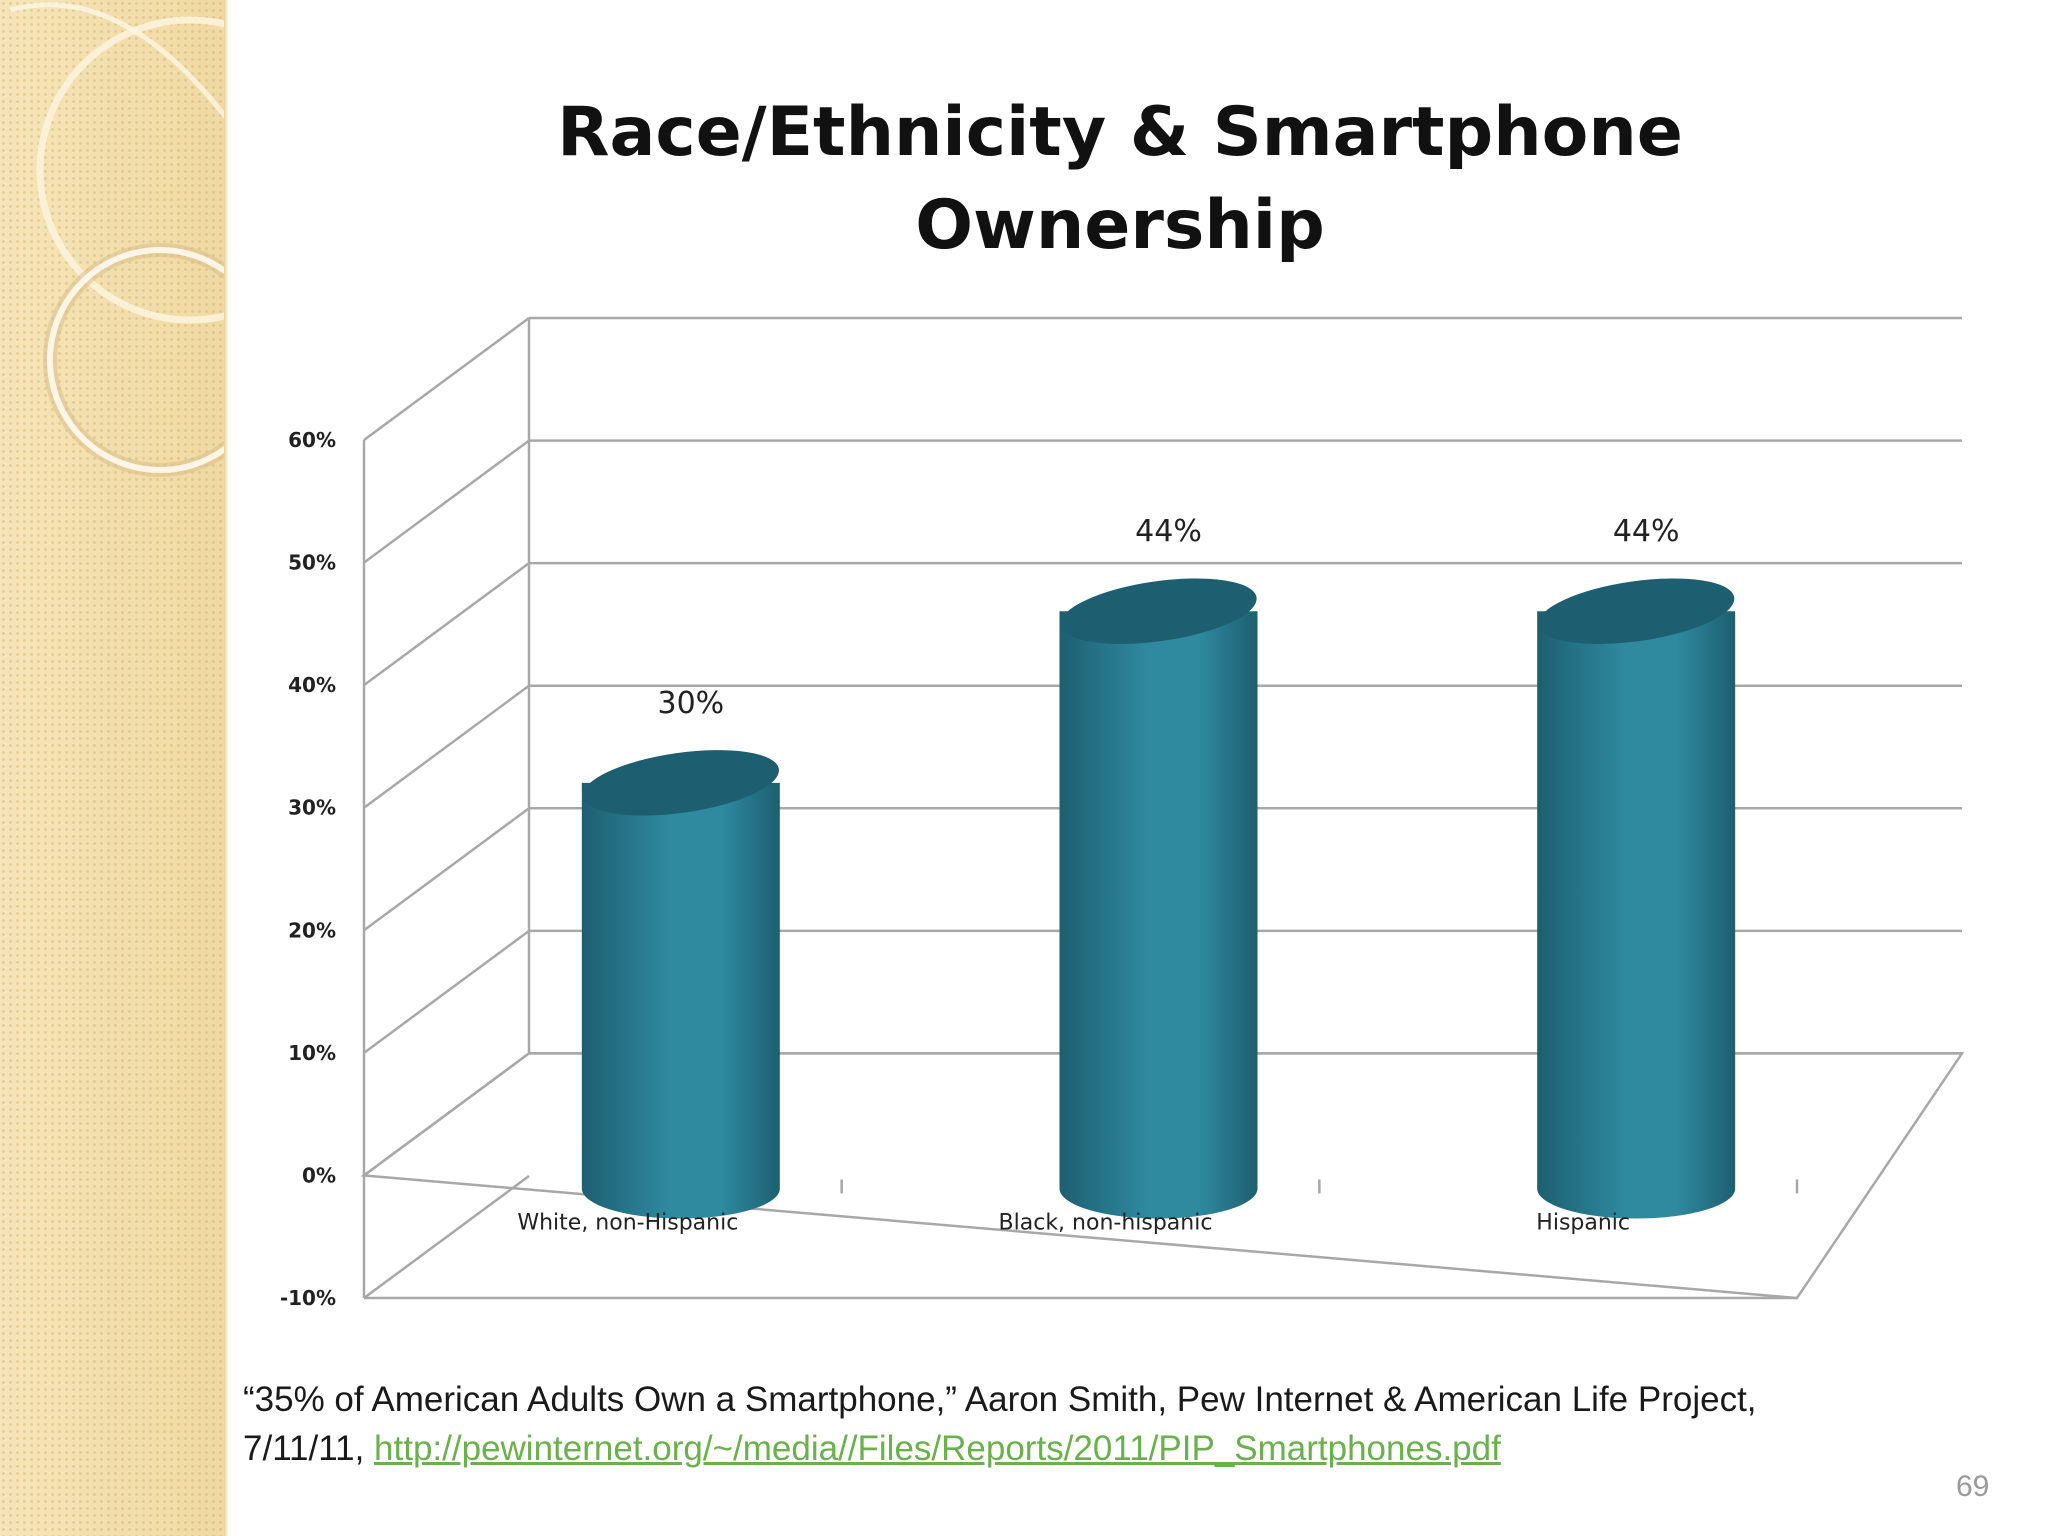 The image size is (2048, 1536). I want to click on y-tick-label: 0%, so click(319, 1175).